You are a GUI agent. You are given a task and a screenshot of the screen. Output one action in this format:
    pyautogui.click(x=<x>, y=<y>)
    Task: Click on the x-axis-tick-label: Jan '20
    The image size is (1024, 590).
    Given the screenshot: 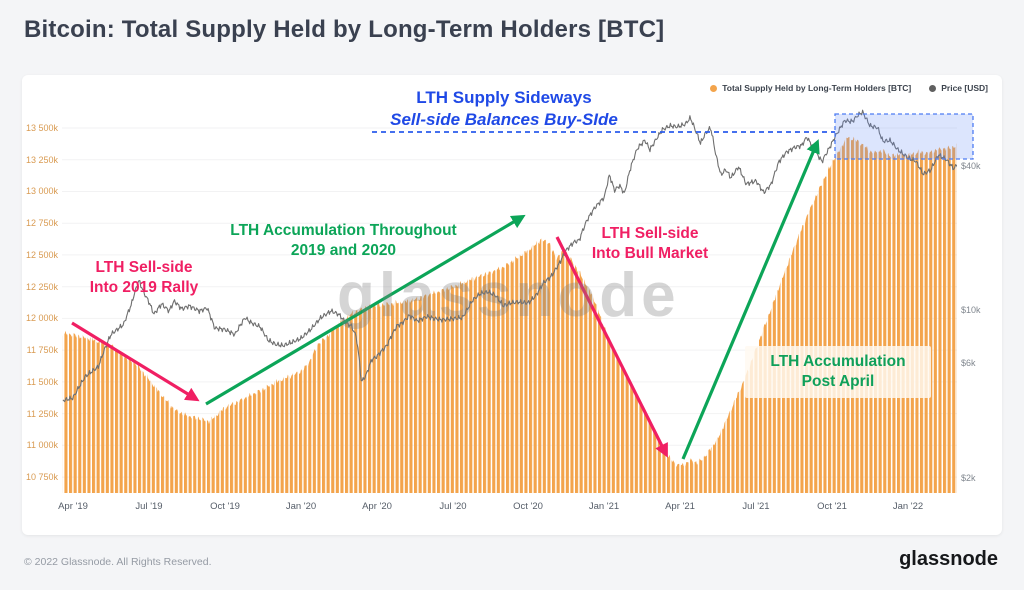 What is the action you would take?
    pyautogui.click(x=301, y=506)
    